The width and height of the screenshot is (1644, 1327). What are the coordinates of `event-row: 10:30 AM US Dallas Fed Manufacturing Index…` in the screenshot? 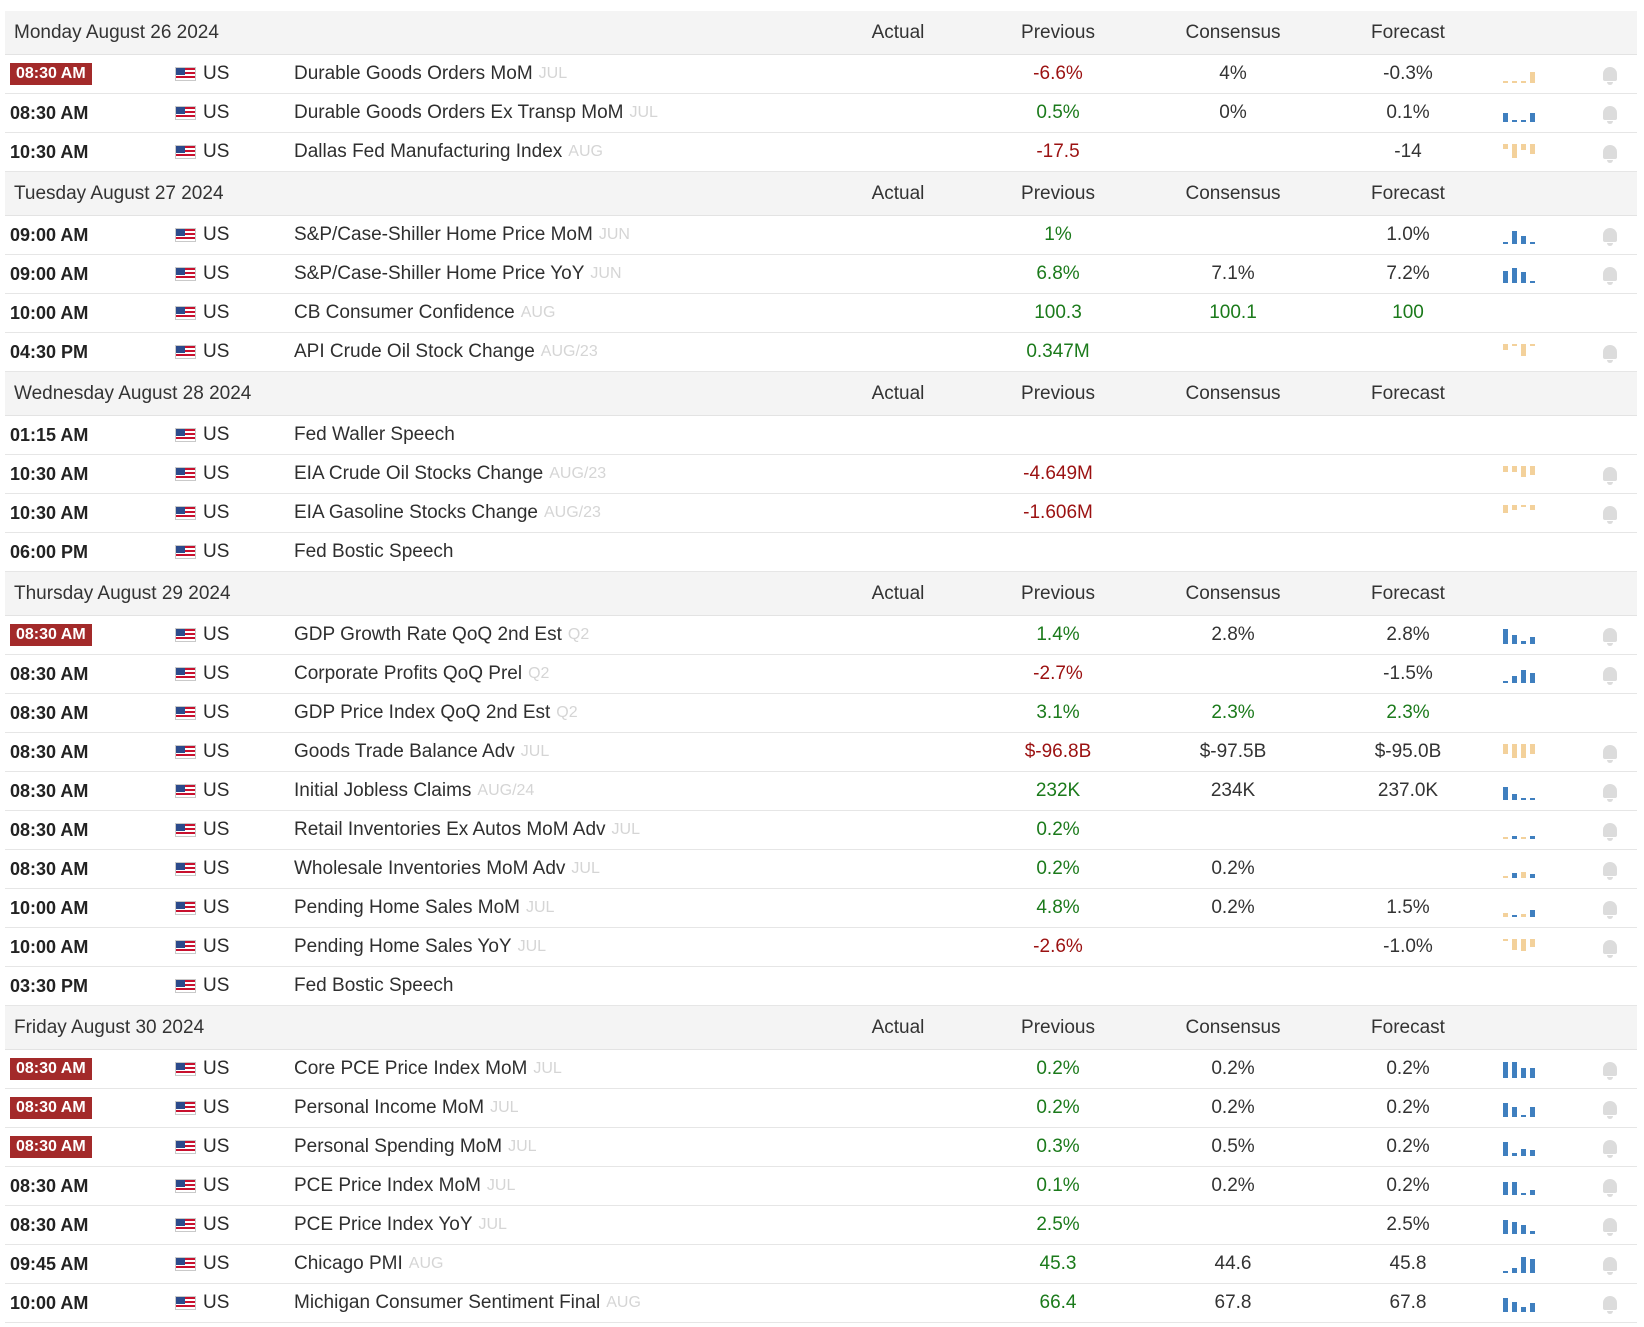 It's located at (821, 152).